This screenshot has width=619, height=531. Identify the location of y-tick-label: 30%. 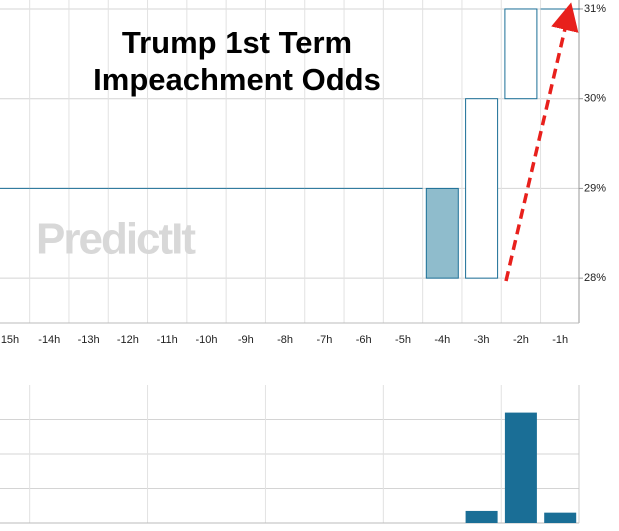
(595, 99).